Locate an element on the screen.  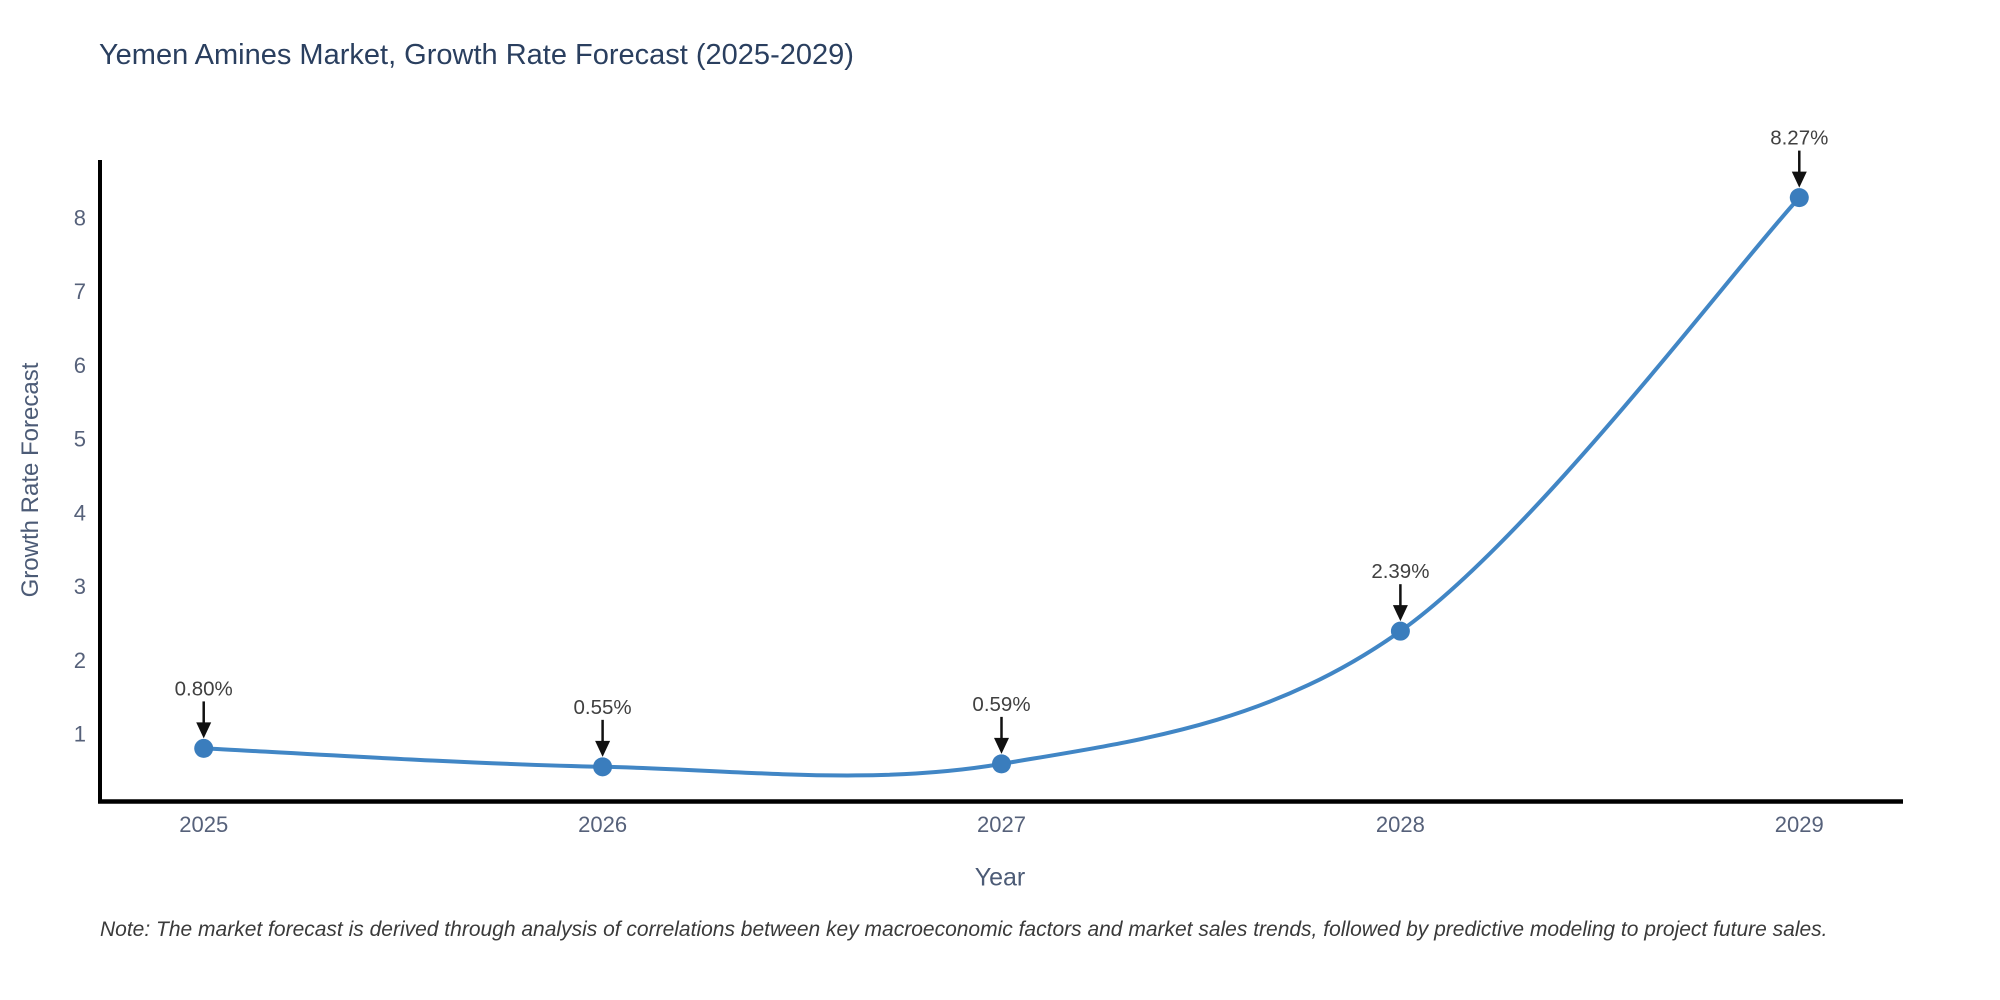
y-tick-label: 1 is located at coordinates (80, 734).